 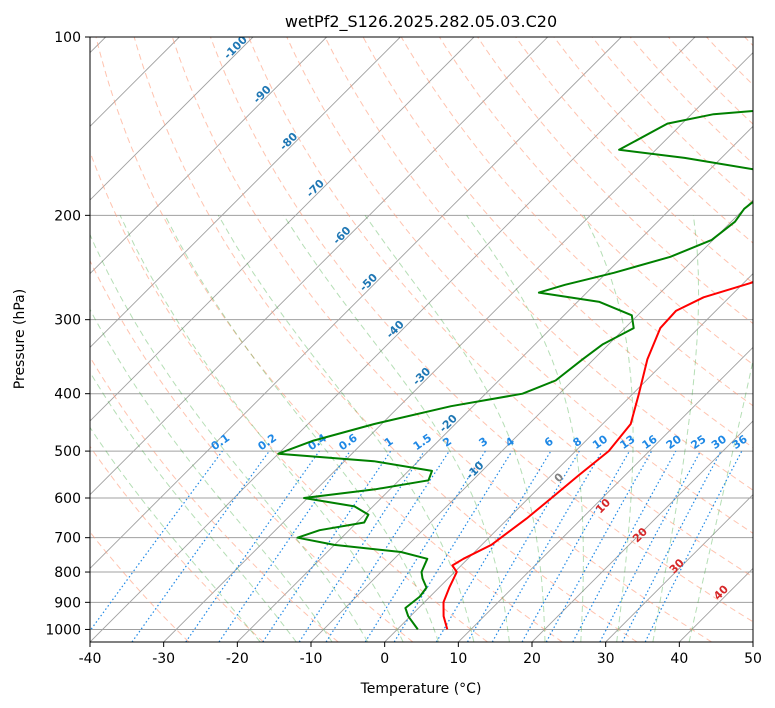 What do you see at coordinates (719, 442) in the screenshot?
I see `mixing-ratio-label: 30` at bounding box center [719, 442].